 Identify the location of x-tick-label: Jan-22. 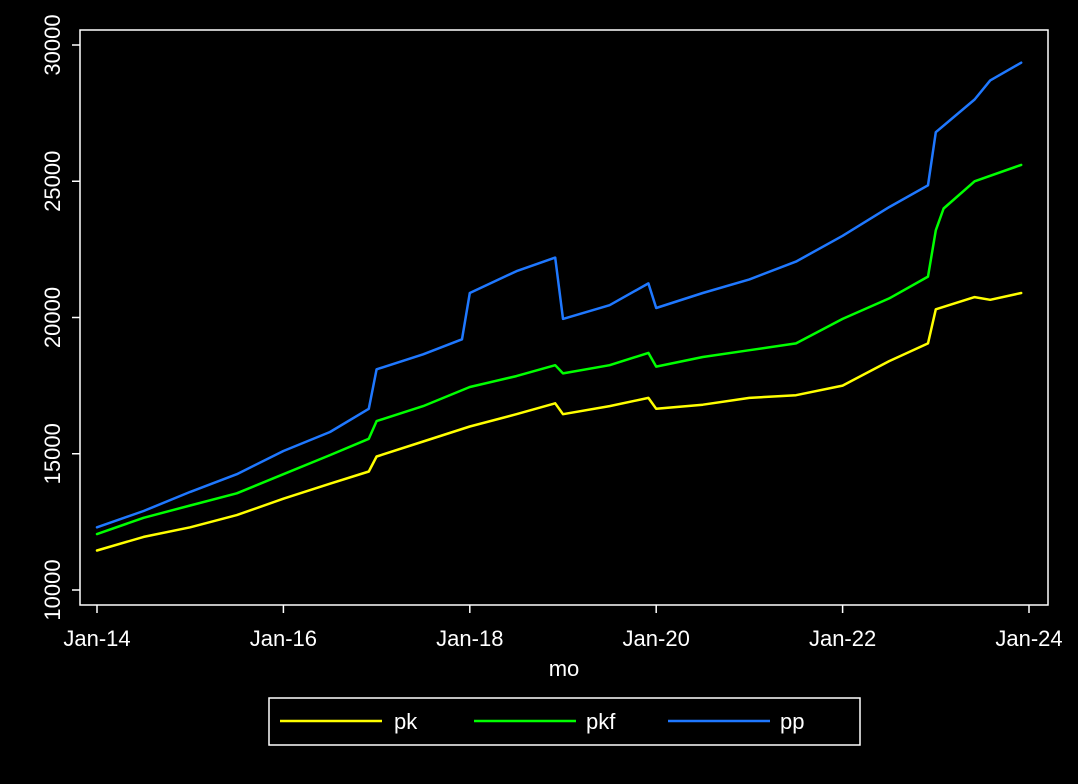
(842, 638).